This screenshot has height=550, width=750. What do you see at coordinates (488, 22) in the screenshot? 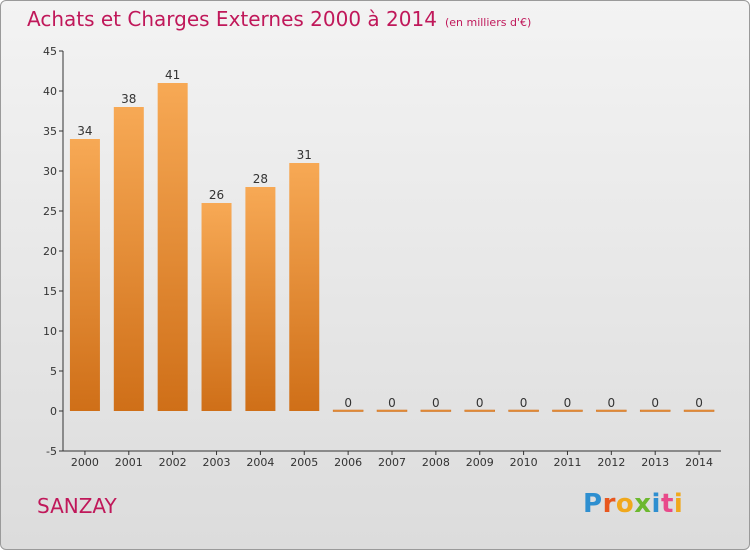
I see `chart-unit: (en milliers d'€)` at bounding box center [488, 22].